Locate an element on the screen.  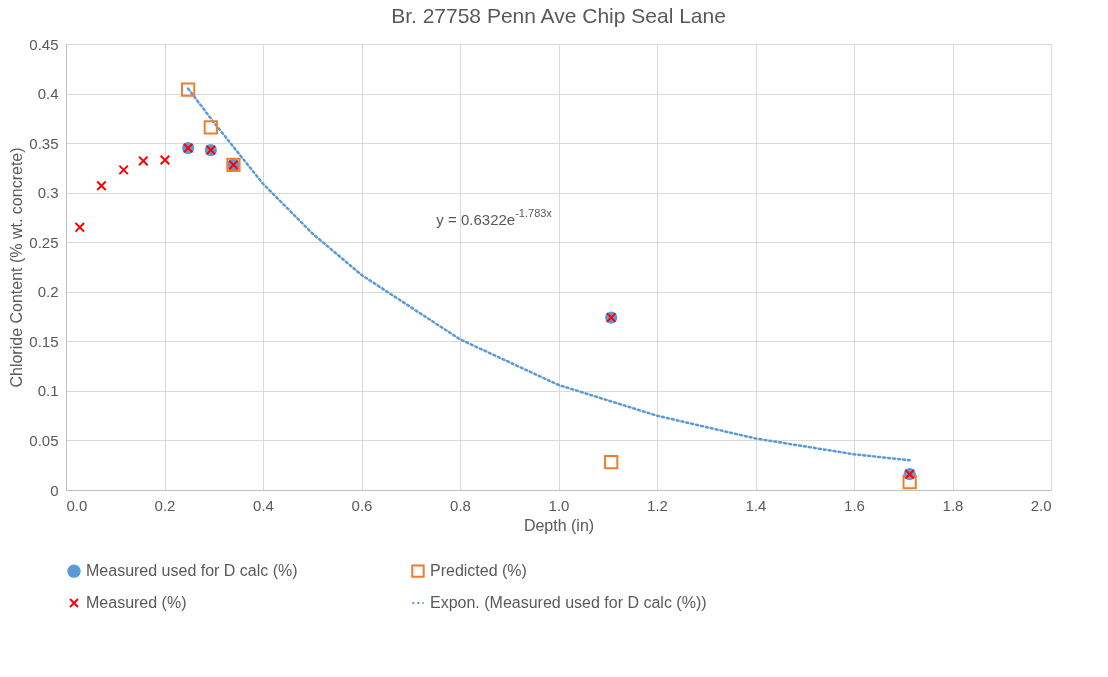
x-tick-label: 1.2 is located at coordinates (657, 505).